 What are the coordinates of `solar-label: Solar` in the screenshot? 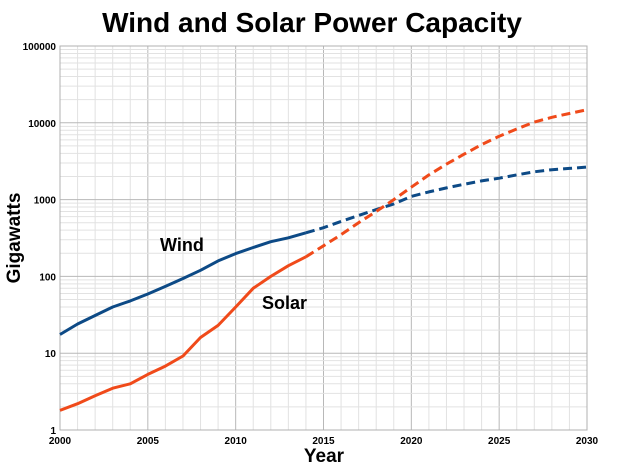 It's located at (284, 303).